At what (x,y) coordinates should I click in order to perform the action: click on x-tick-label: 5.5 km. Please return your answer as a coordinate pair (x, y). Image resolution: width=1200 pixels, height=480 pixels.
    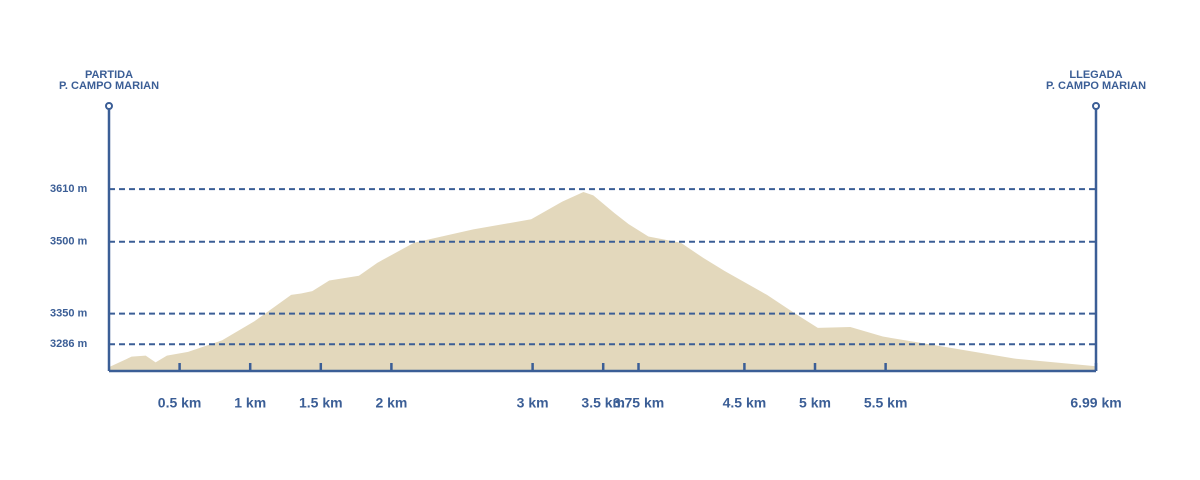
    Looking at the image, I should click on (886, 403).